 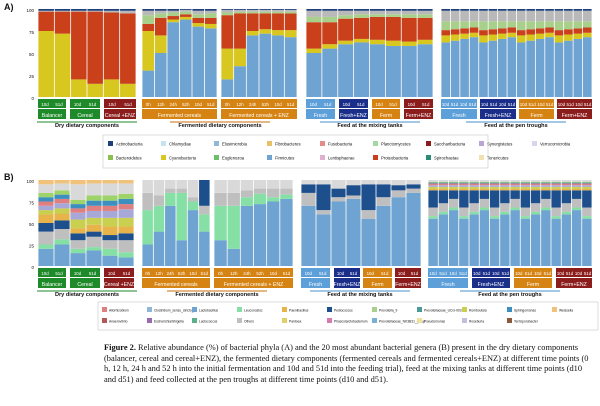 What do you see at coordinates (128, 104) in the screenshot?
I see `panel-a-tick-label: 51d` at bounding box center [128, 104].